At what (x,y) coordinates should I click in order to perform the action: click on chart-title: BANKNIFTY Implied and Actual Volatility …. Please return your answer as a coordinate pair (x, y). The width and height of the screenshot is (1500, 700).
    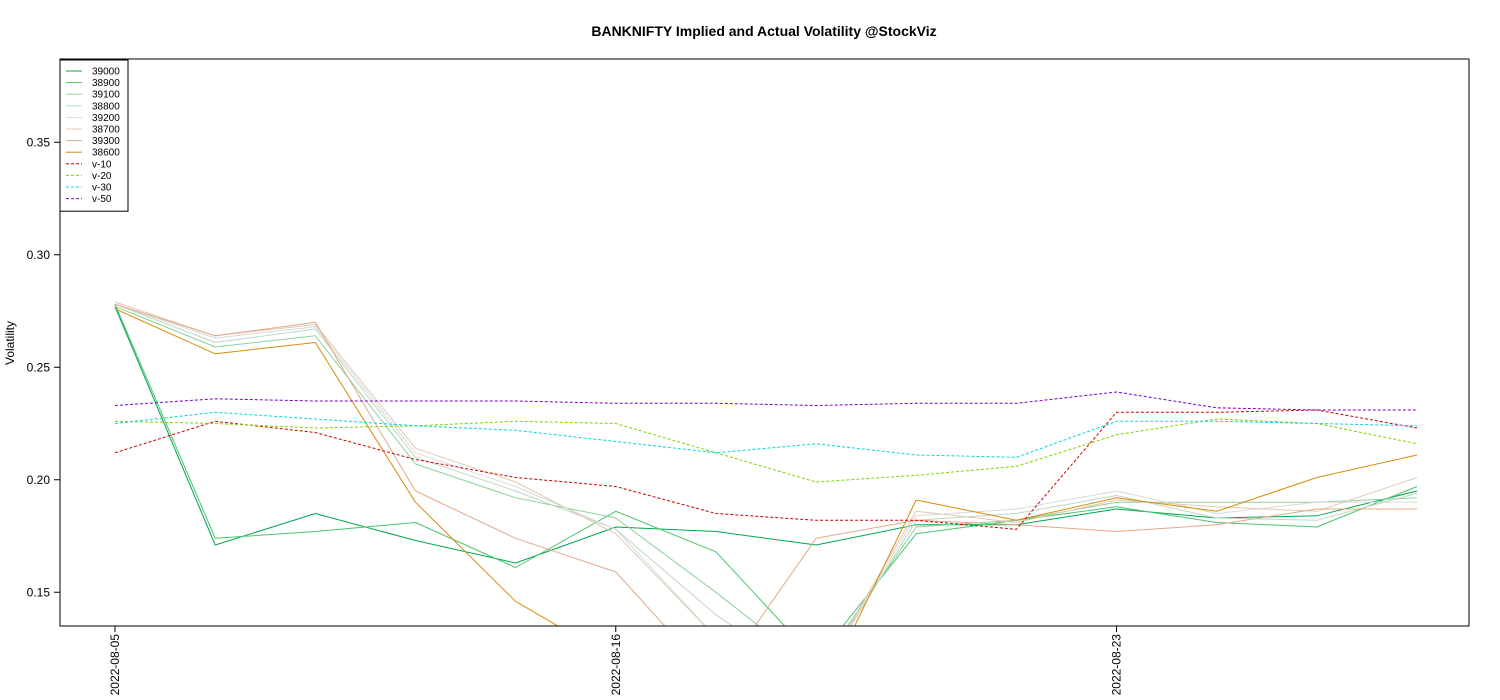
    Looking at the image, I should click on (763, 31).